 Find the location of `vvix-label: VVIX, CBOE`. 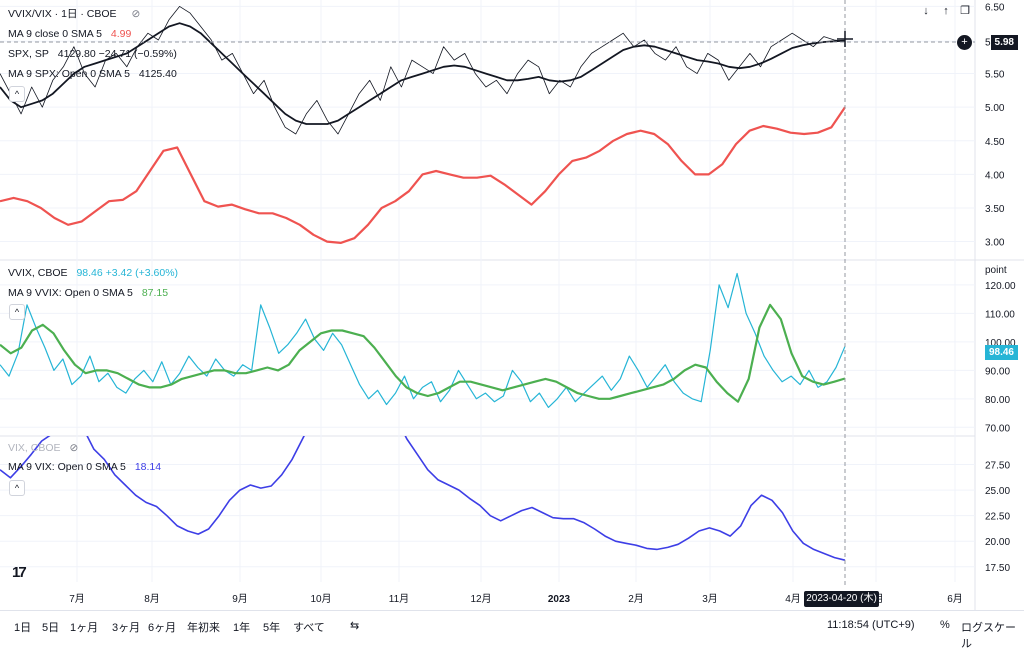

vvix-label: VVIX, CBOE is located at coordinates (38, 273).